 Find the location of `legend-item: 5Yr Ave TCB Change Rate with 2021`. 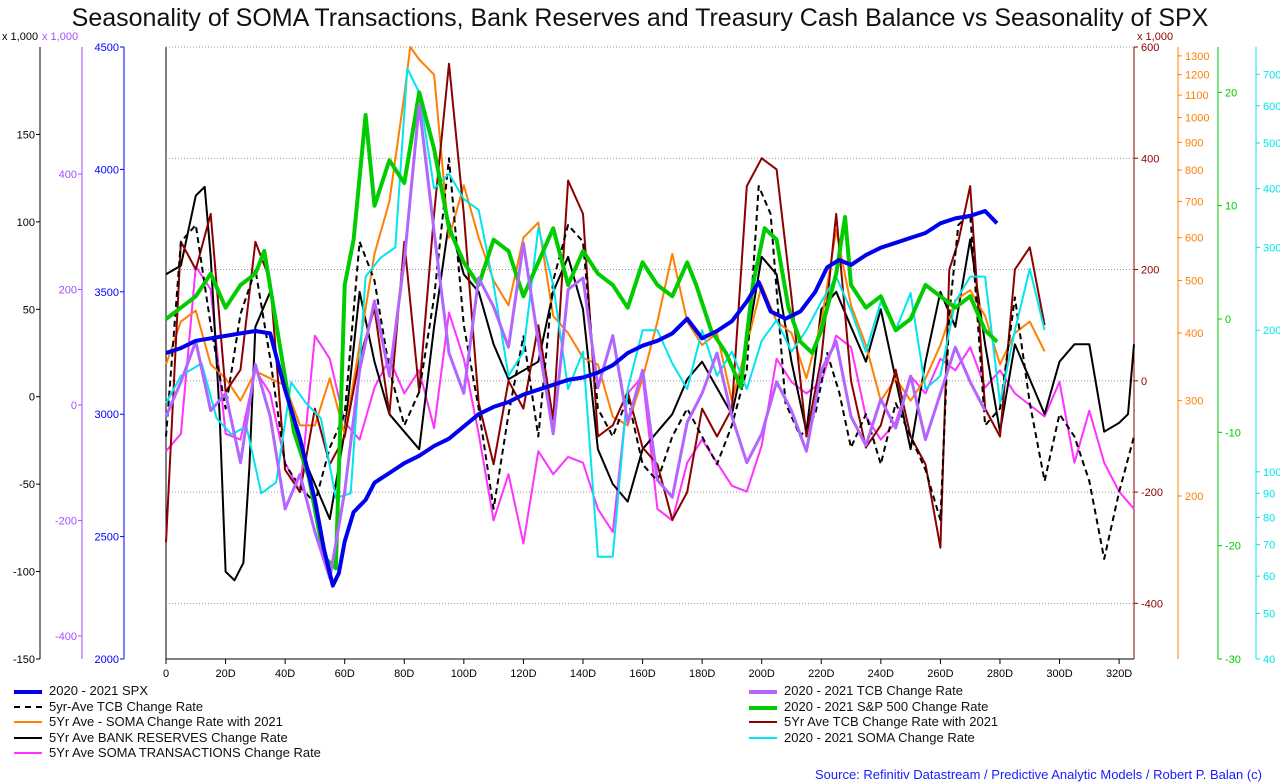

legend-item: 5Yr Ave TCB Change Rate with 2021 is located at coordinates (1009, 722).